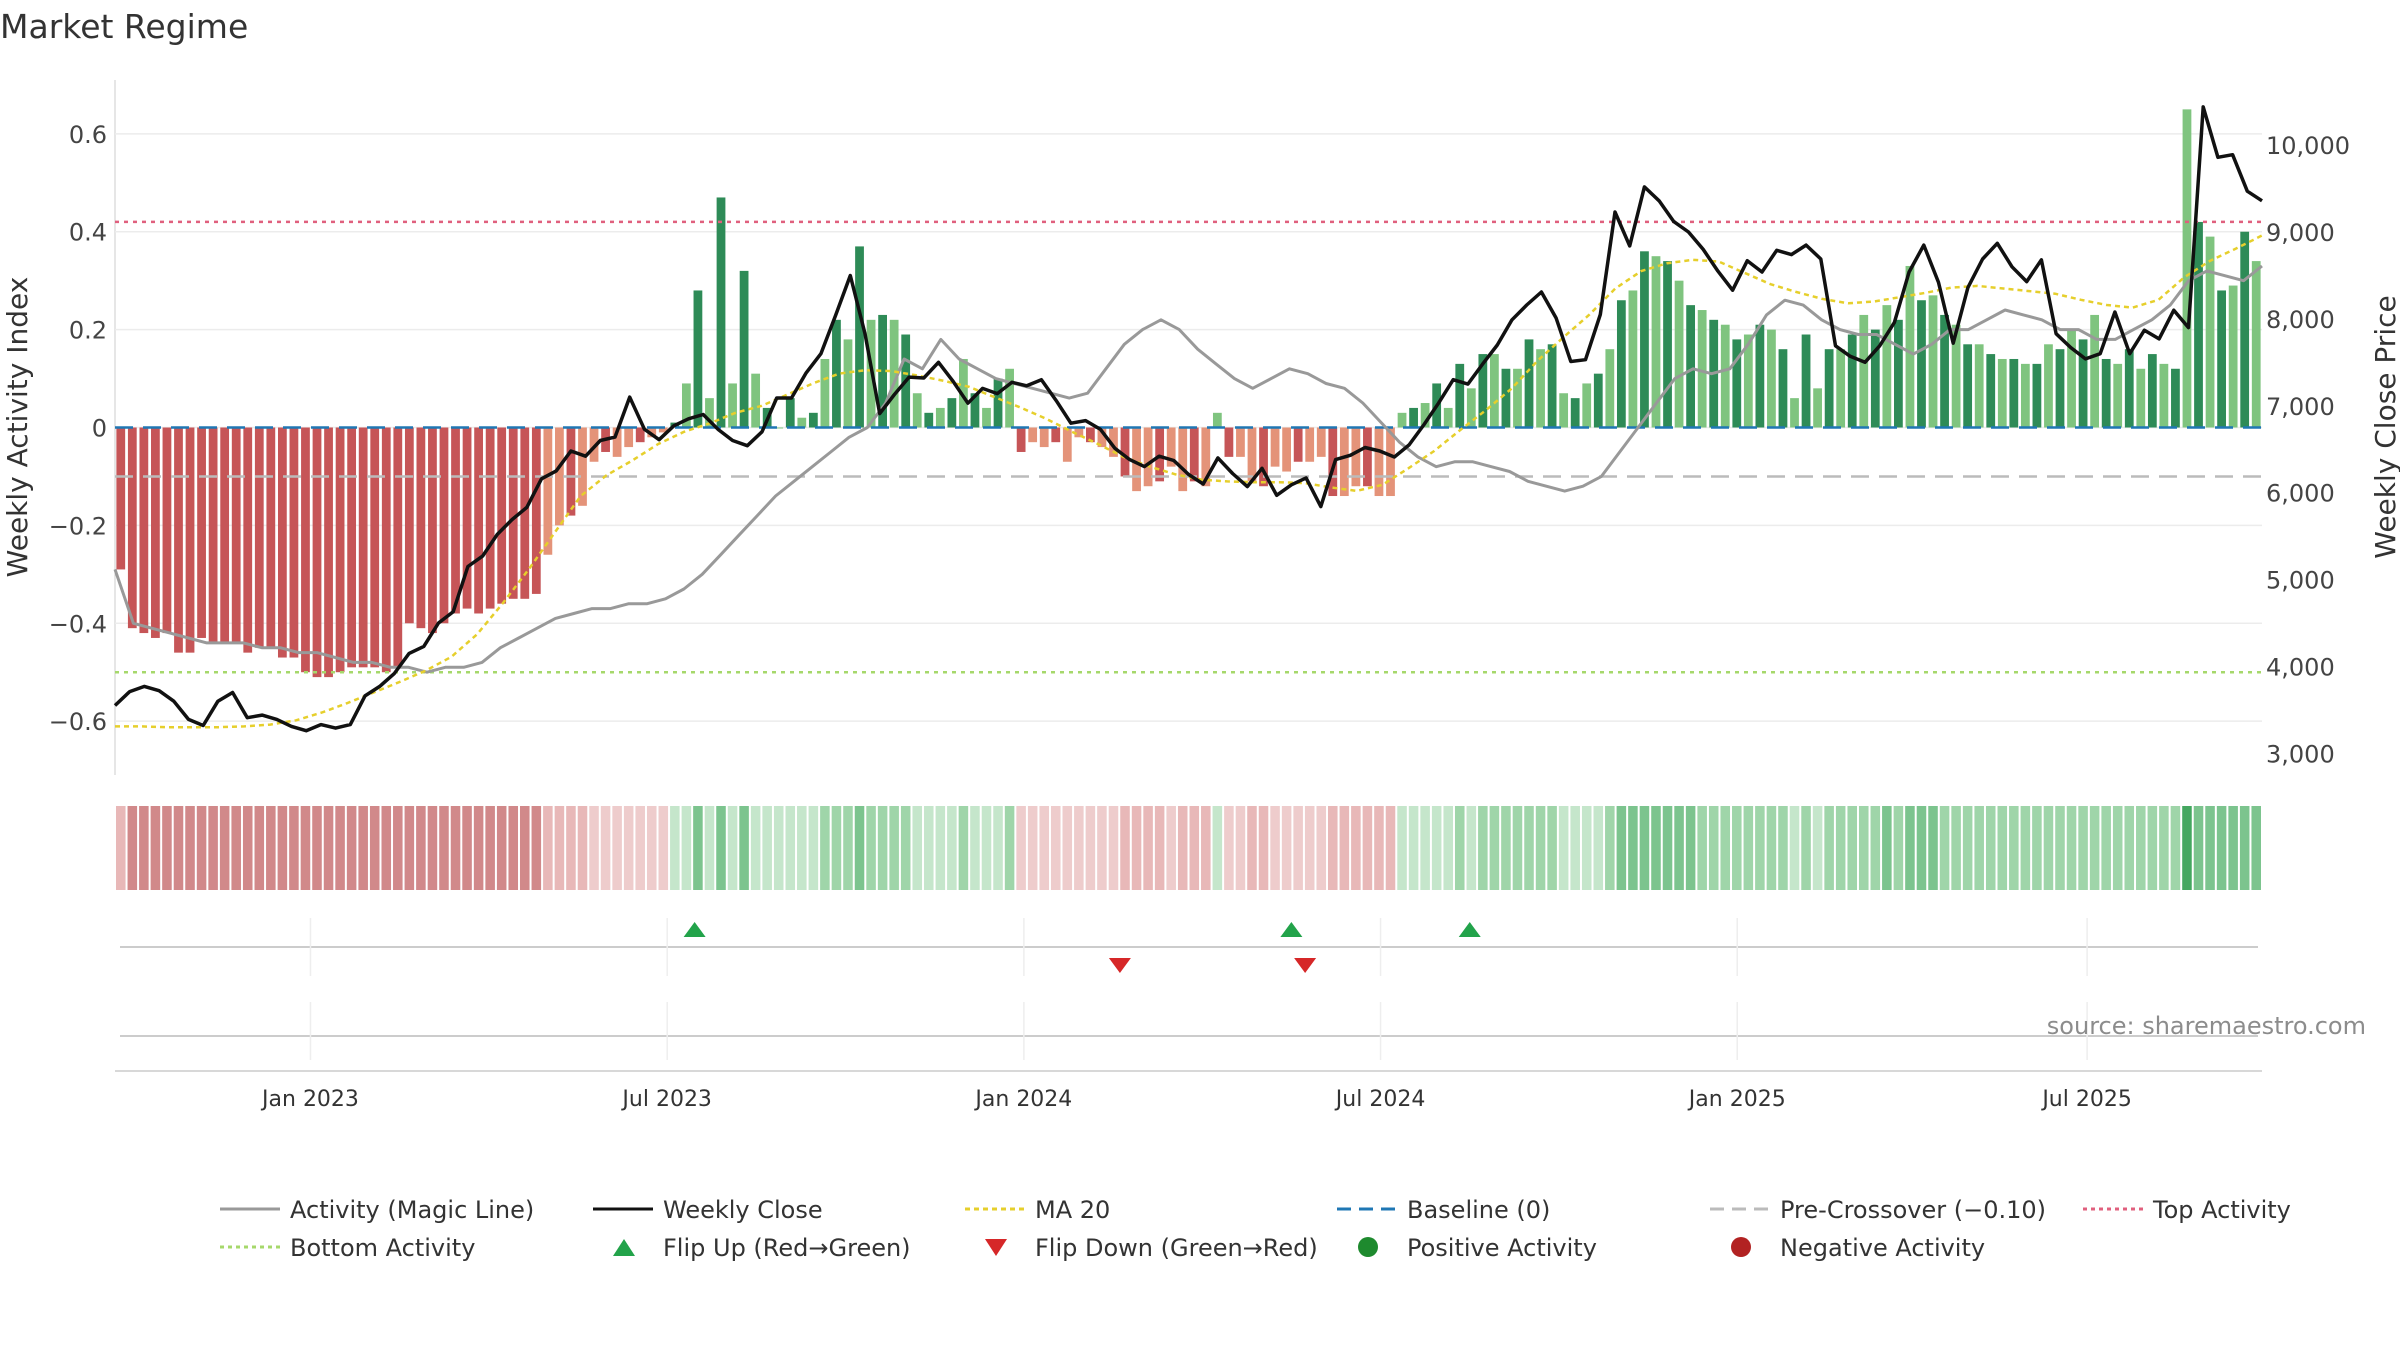  I want to click on regime-strip, so click(1188, 848).